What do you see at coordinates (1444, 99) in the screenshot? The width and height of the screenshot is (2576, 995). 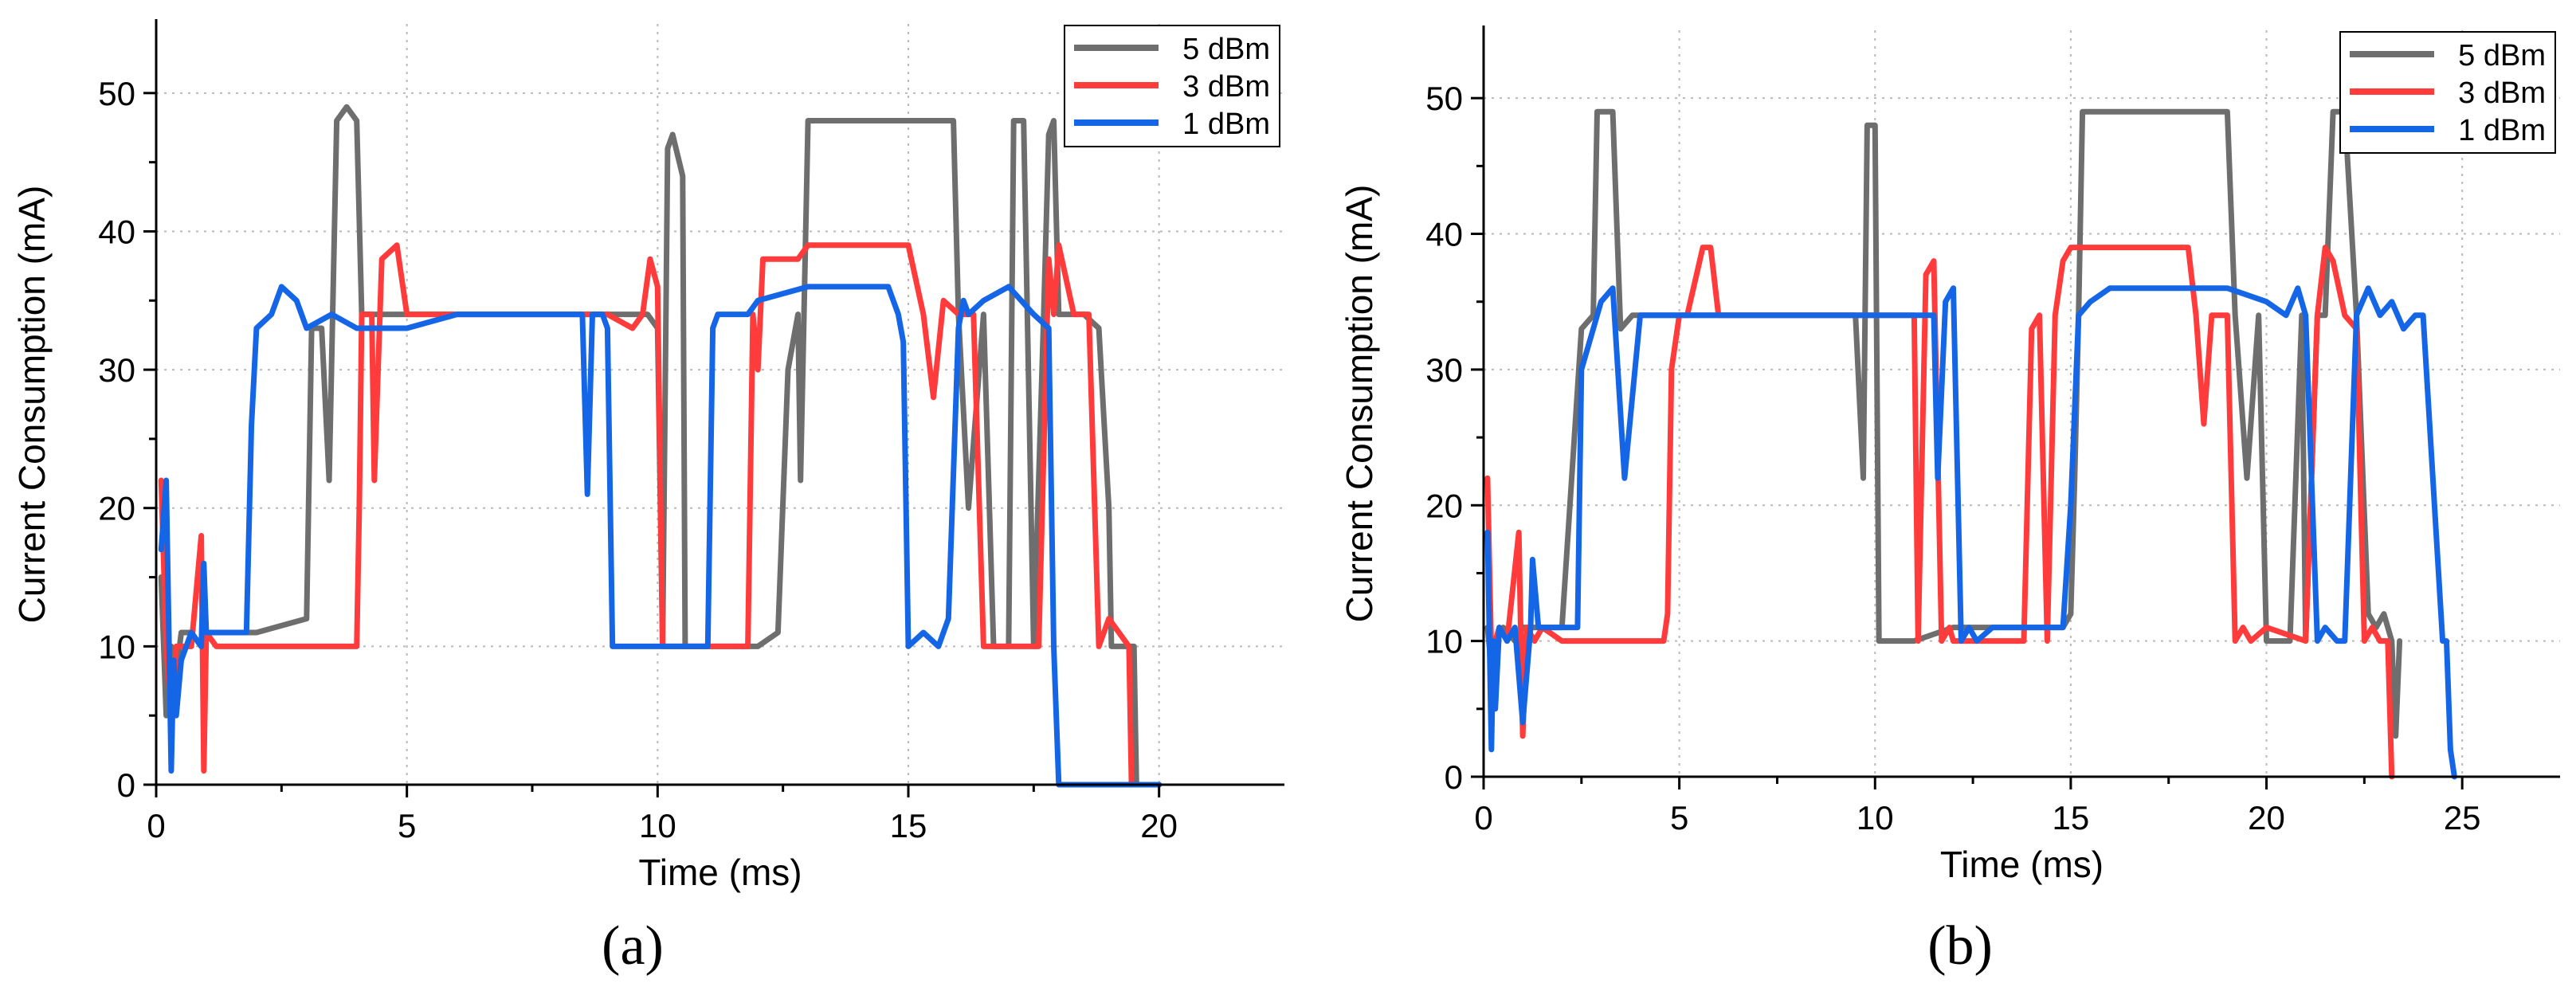 I see `y-tick-label-b-5: 50` at bounding box center [1444, 99].